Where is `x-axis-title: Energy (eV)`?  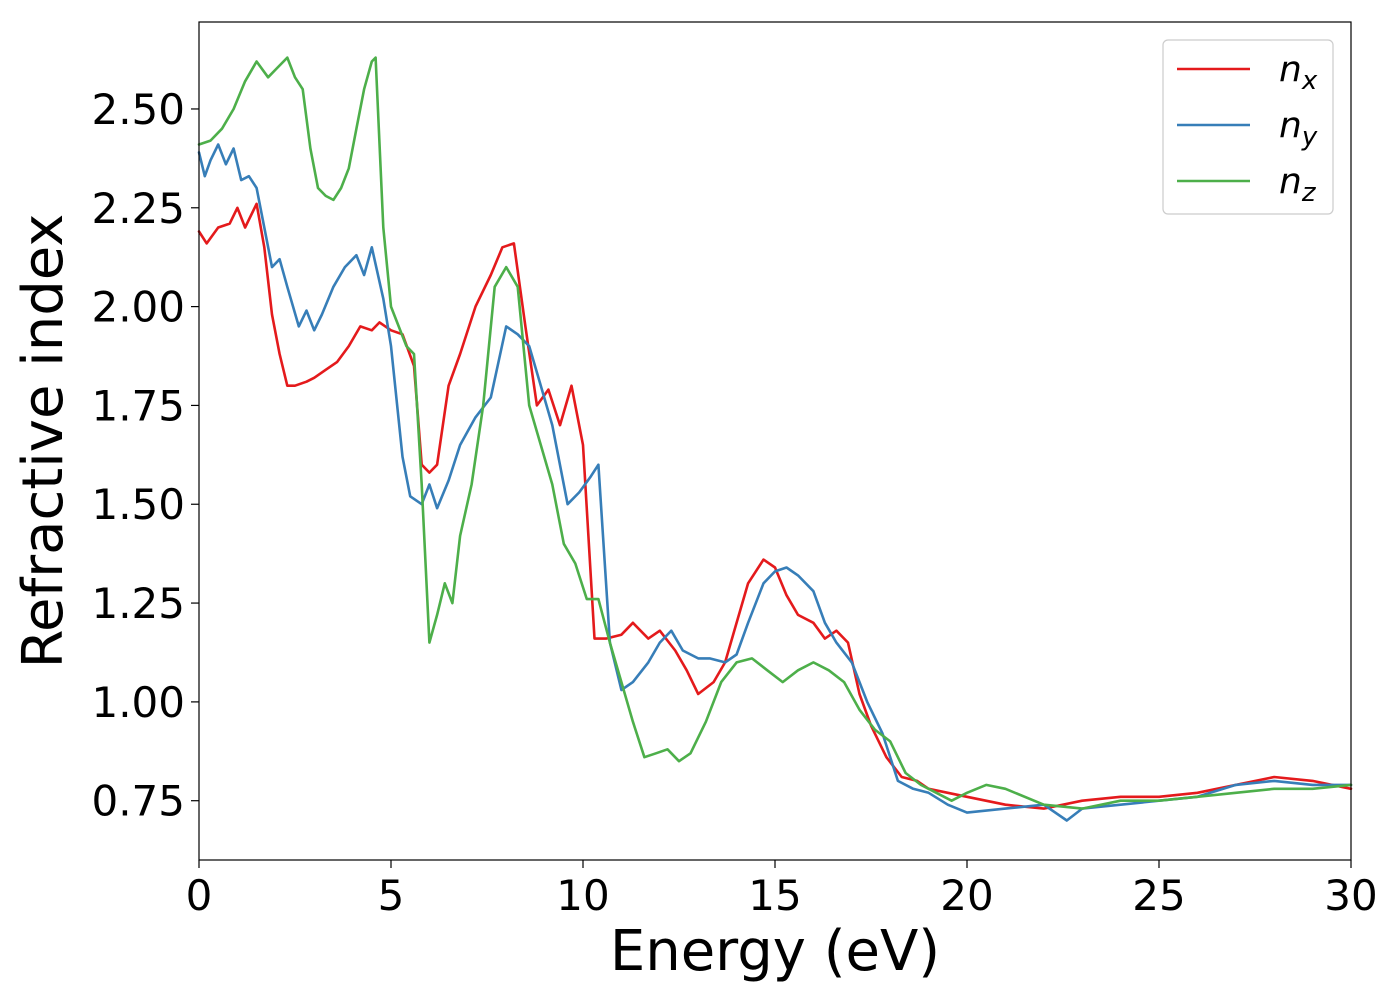 x-axis-title: Energy (eV) is located at coordinates (775, 951).